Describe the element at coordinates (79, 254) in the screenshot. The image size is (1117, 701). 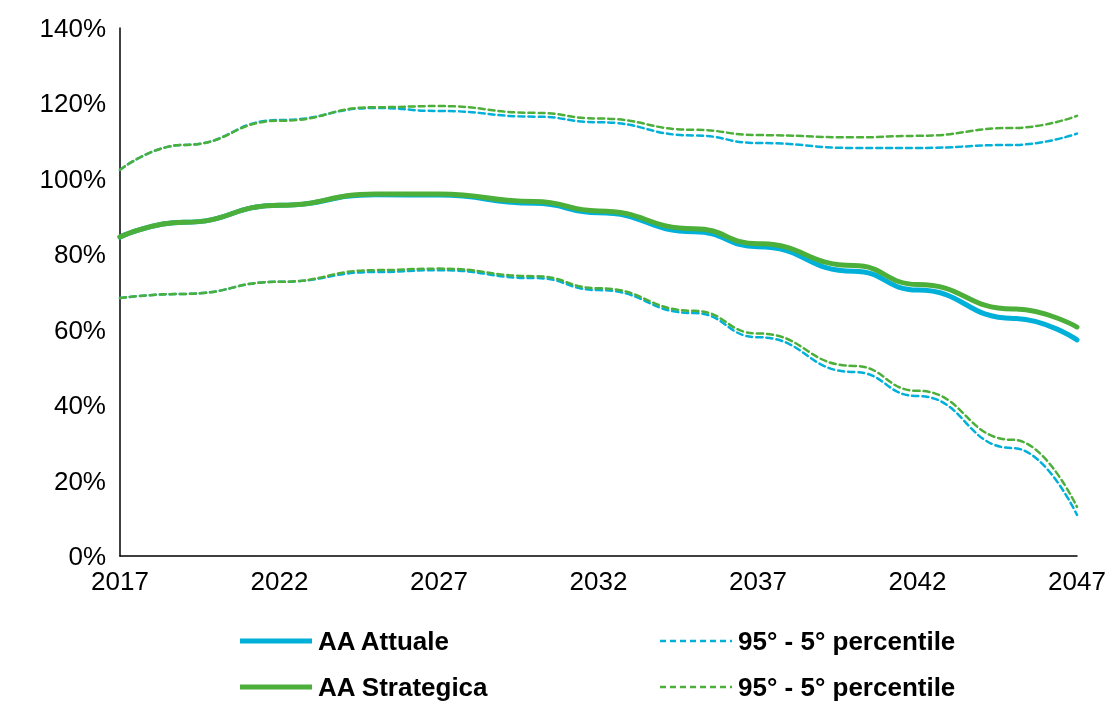
I see `y-tick-label: 80%` at that location.